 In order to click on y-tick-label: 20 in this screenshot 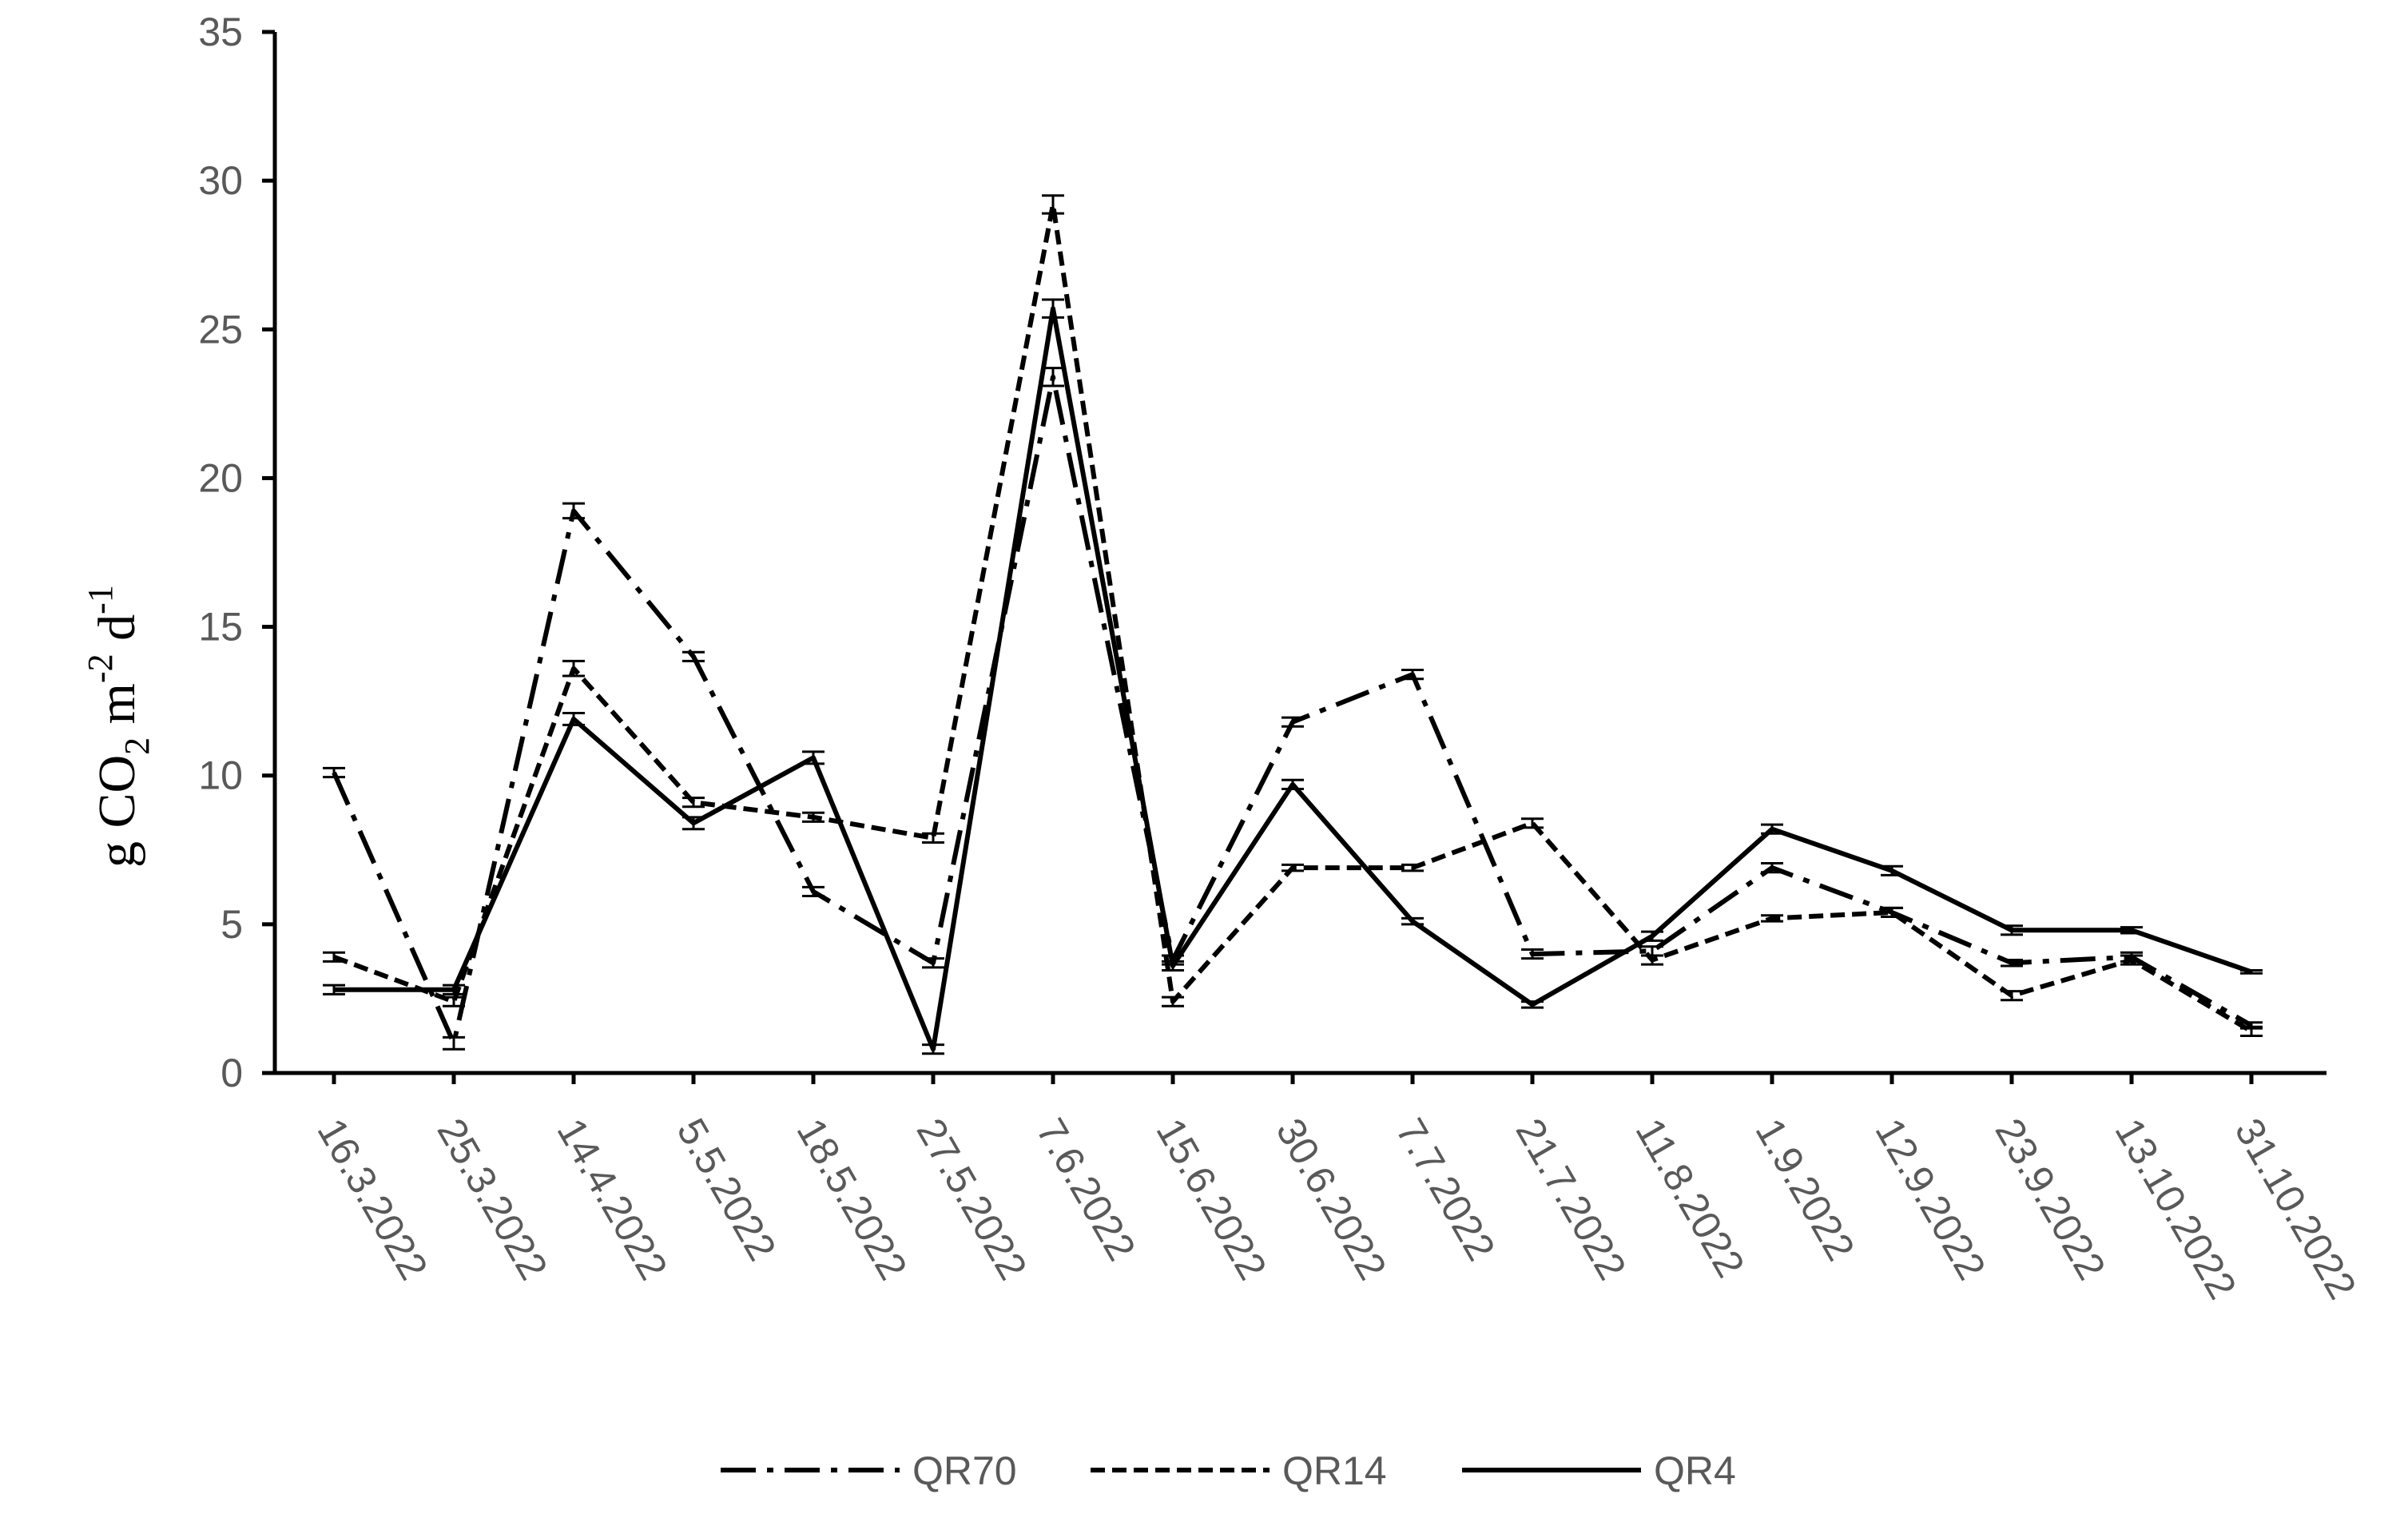, I will do `click(221, 477)`.